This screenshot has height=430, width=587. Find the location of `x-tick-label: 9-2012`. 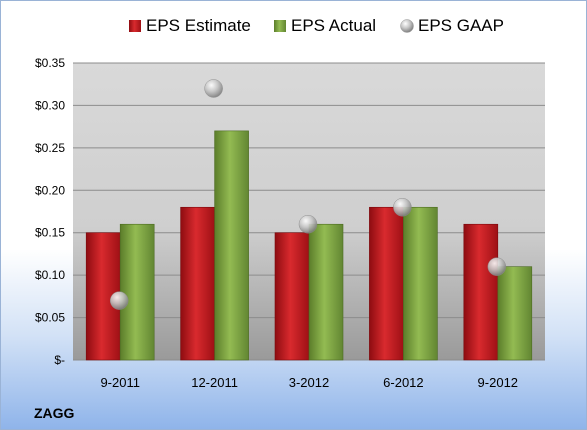

x-tick-label: 9-2012 is located at coordinates (498, 382).